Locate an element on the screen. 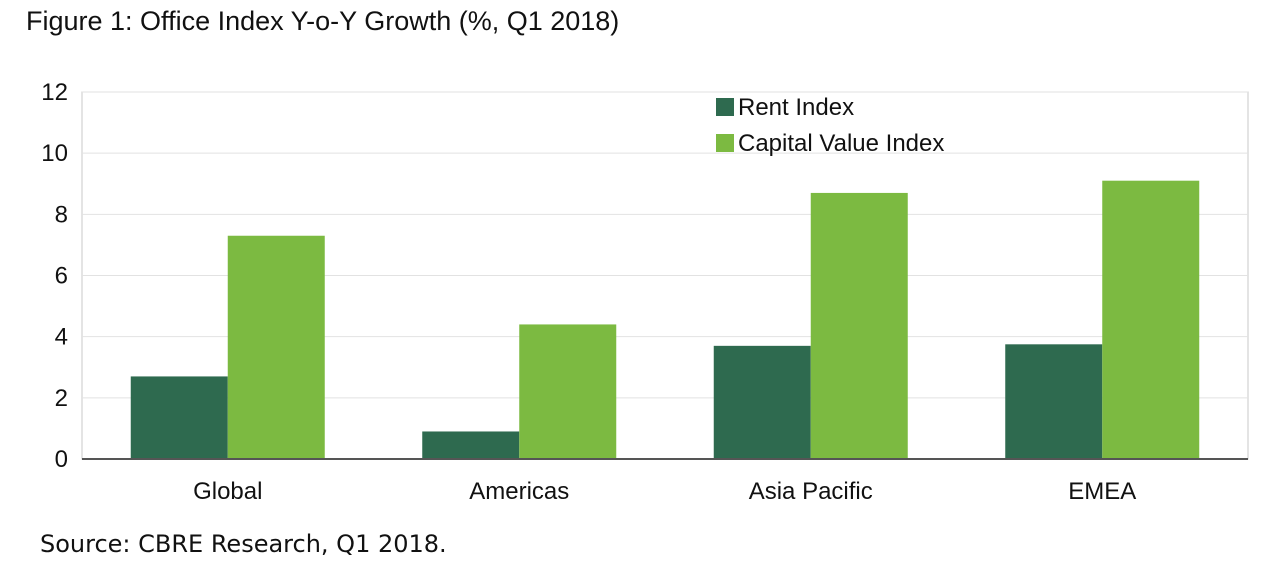 The height and width of the screenshot is (582, 1278). x-tick-label-emea: EMEA is located at coordinates (1102, 491).